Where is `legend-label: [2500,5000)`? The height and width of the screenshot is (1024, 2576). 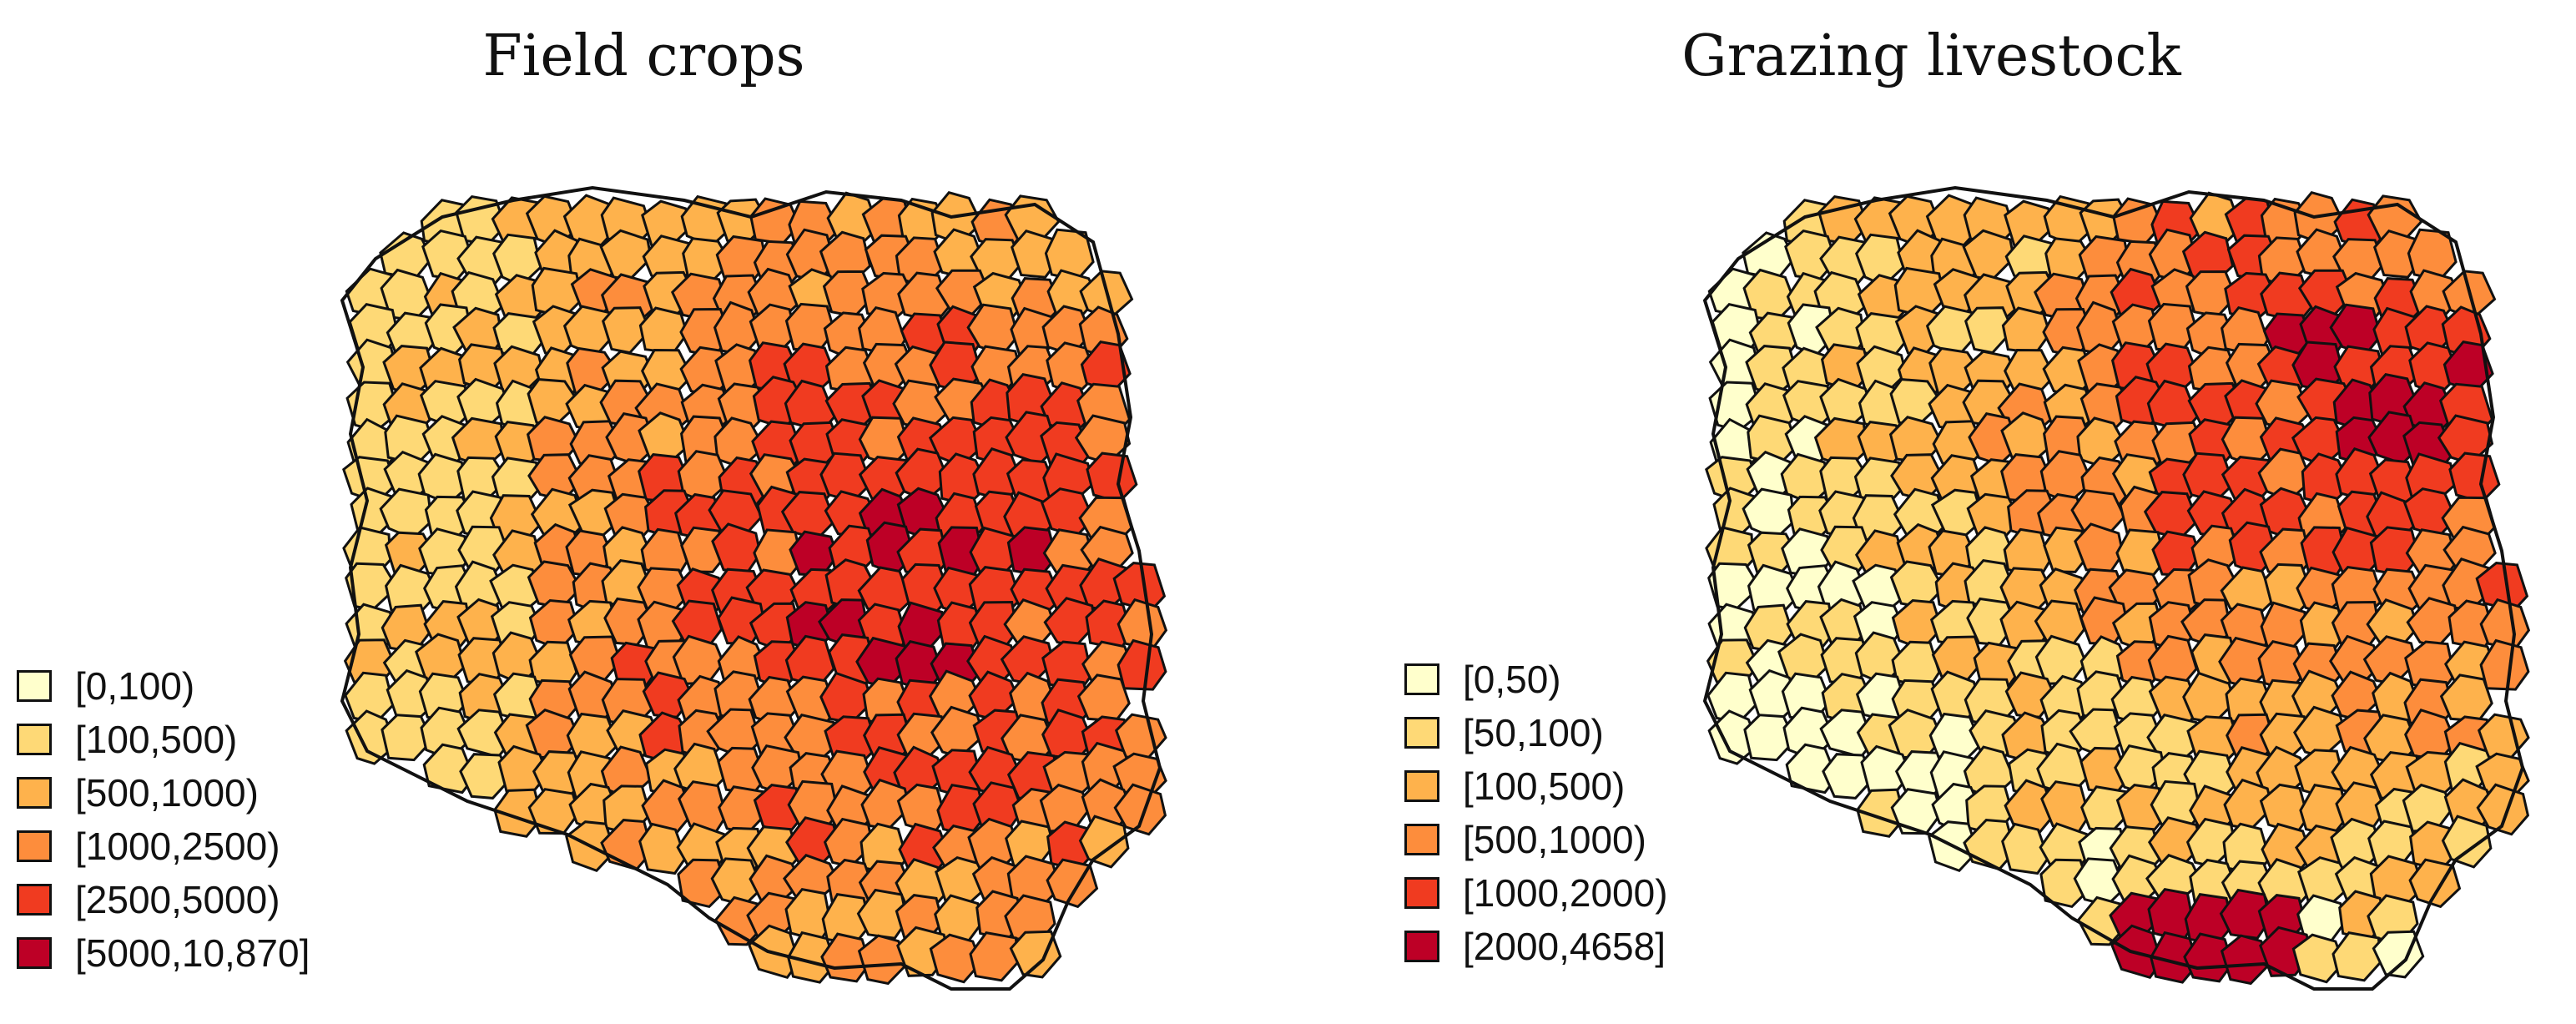
legend-label: [2500,5000) is located at coordinates (177, 899).